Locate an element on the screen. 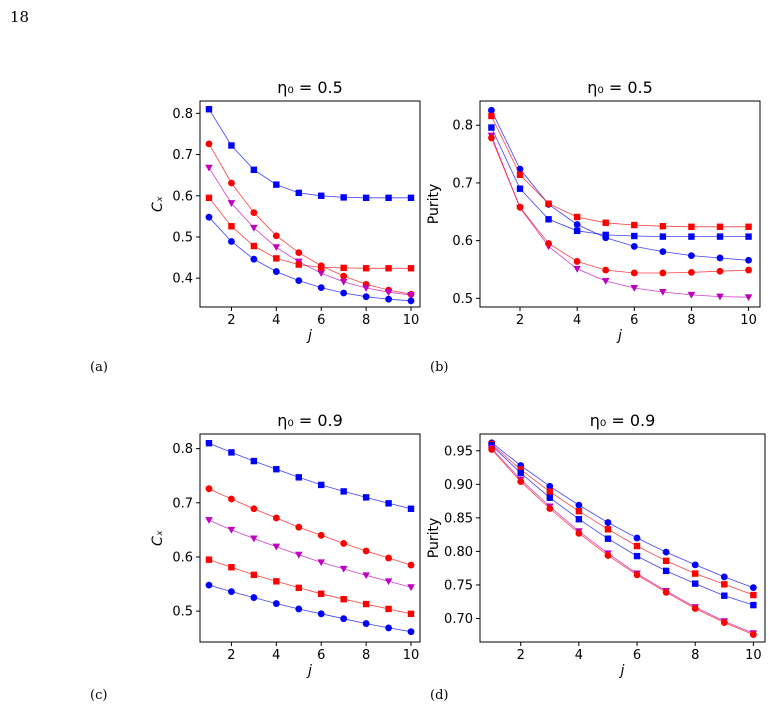 This screenshot has width=775, height=710. y-tick-label: 0.70 is located at coordinates (458, 619).